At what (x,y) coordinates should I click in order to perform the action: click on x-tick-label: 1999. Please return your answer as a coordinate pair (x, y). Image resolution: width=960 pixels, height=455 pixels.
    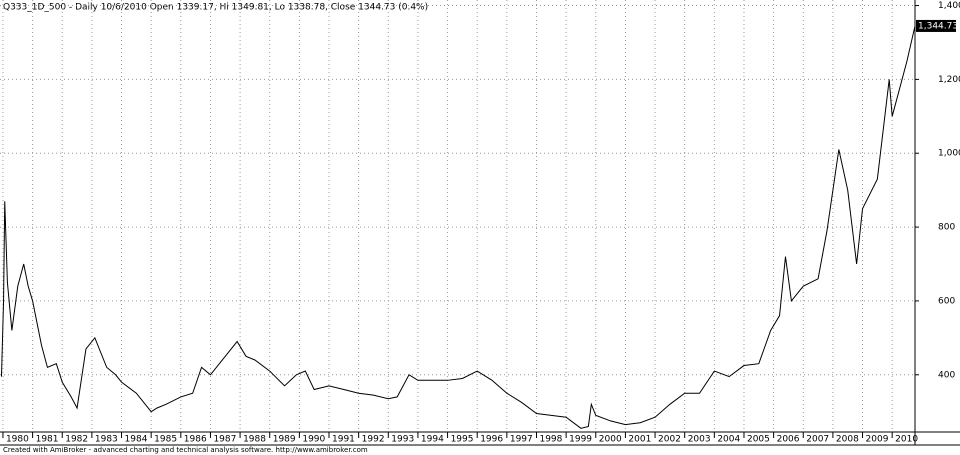
    Looking at the image, I should click on (580, 440).